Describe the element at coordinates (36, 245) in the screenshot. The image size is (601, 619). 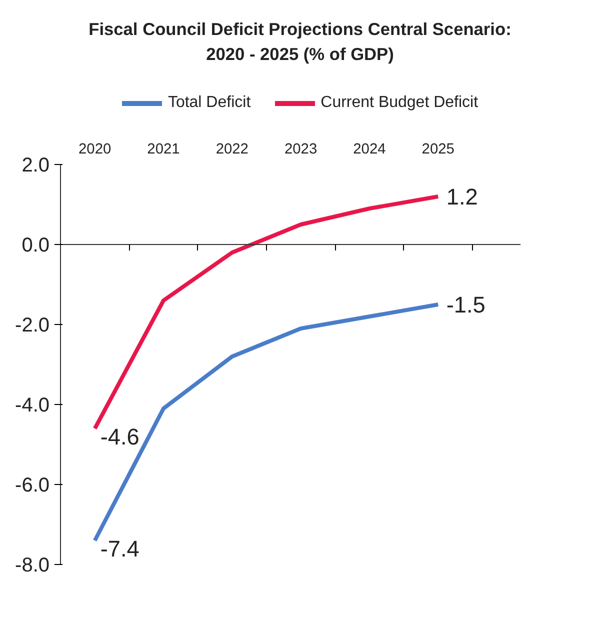
I see `y-tick-label: 0.0` at that location.